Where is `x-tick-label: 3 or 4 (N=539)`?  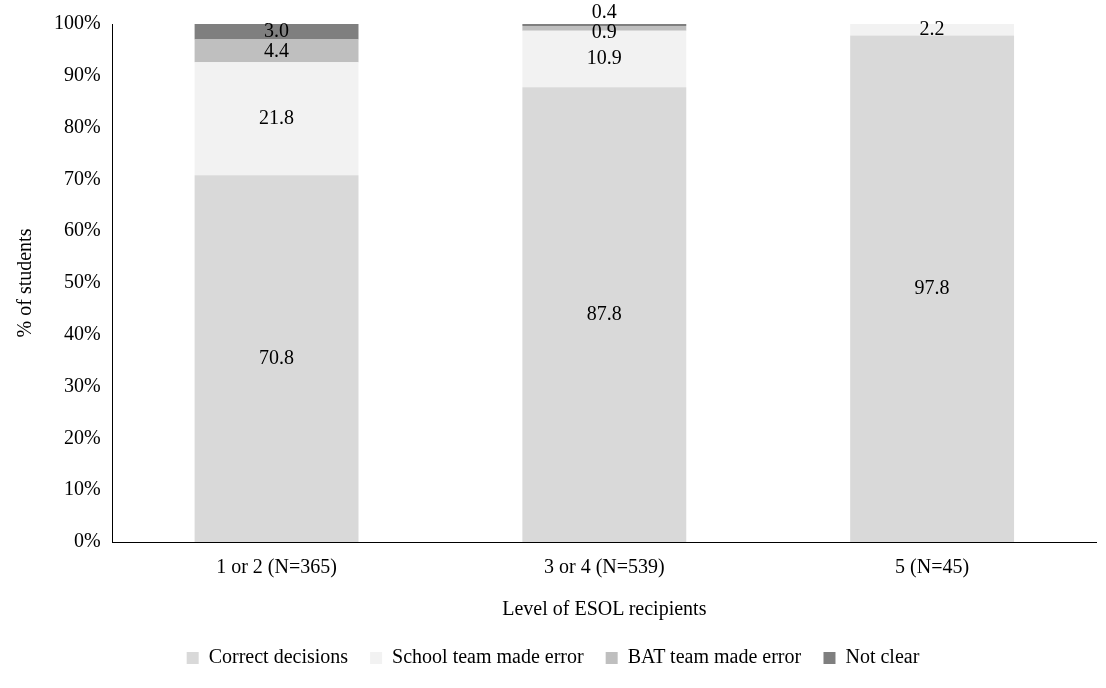
x-tick-label: 3 or 4 (N=539) is located at coordinates (604, 567).